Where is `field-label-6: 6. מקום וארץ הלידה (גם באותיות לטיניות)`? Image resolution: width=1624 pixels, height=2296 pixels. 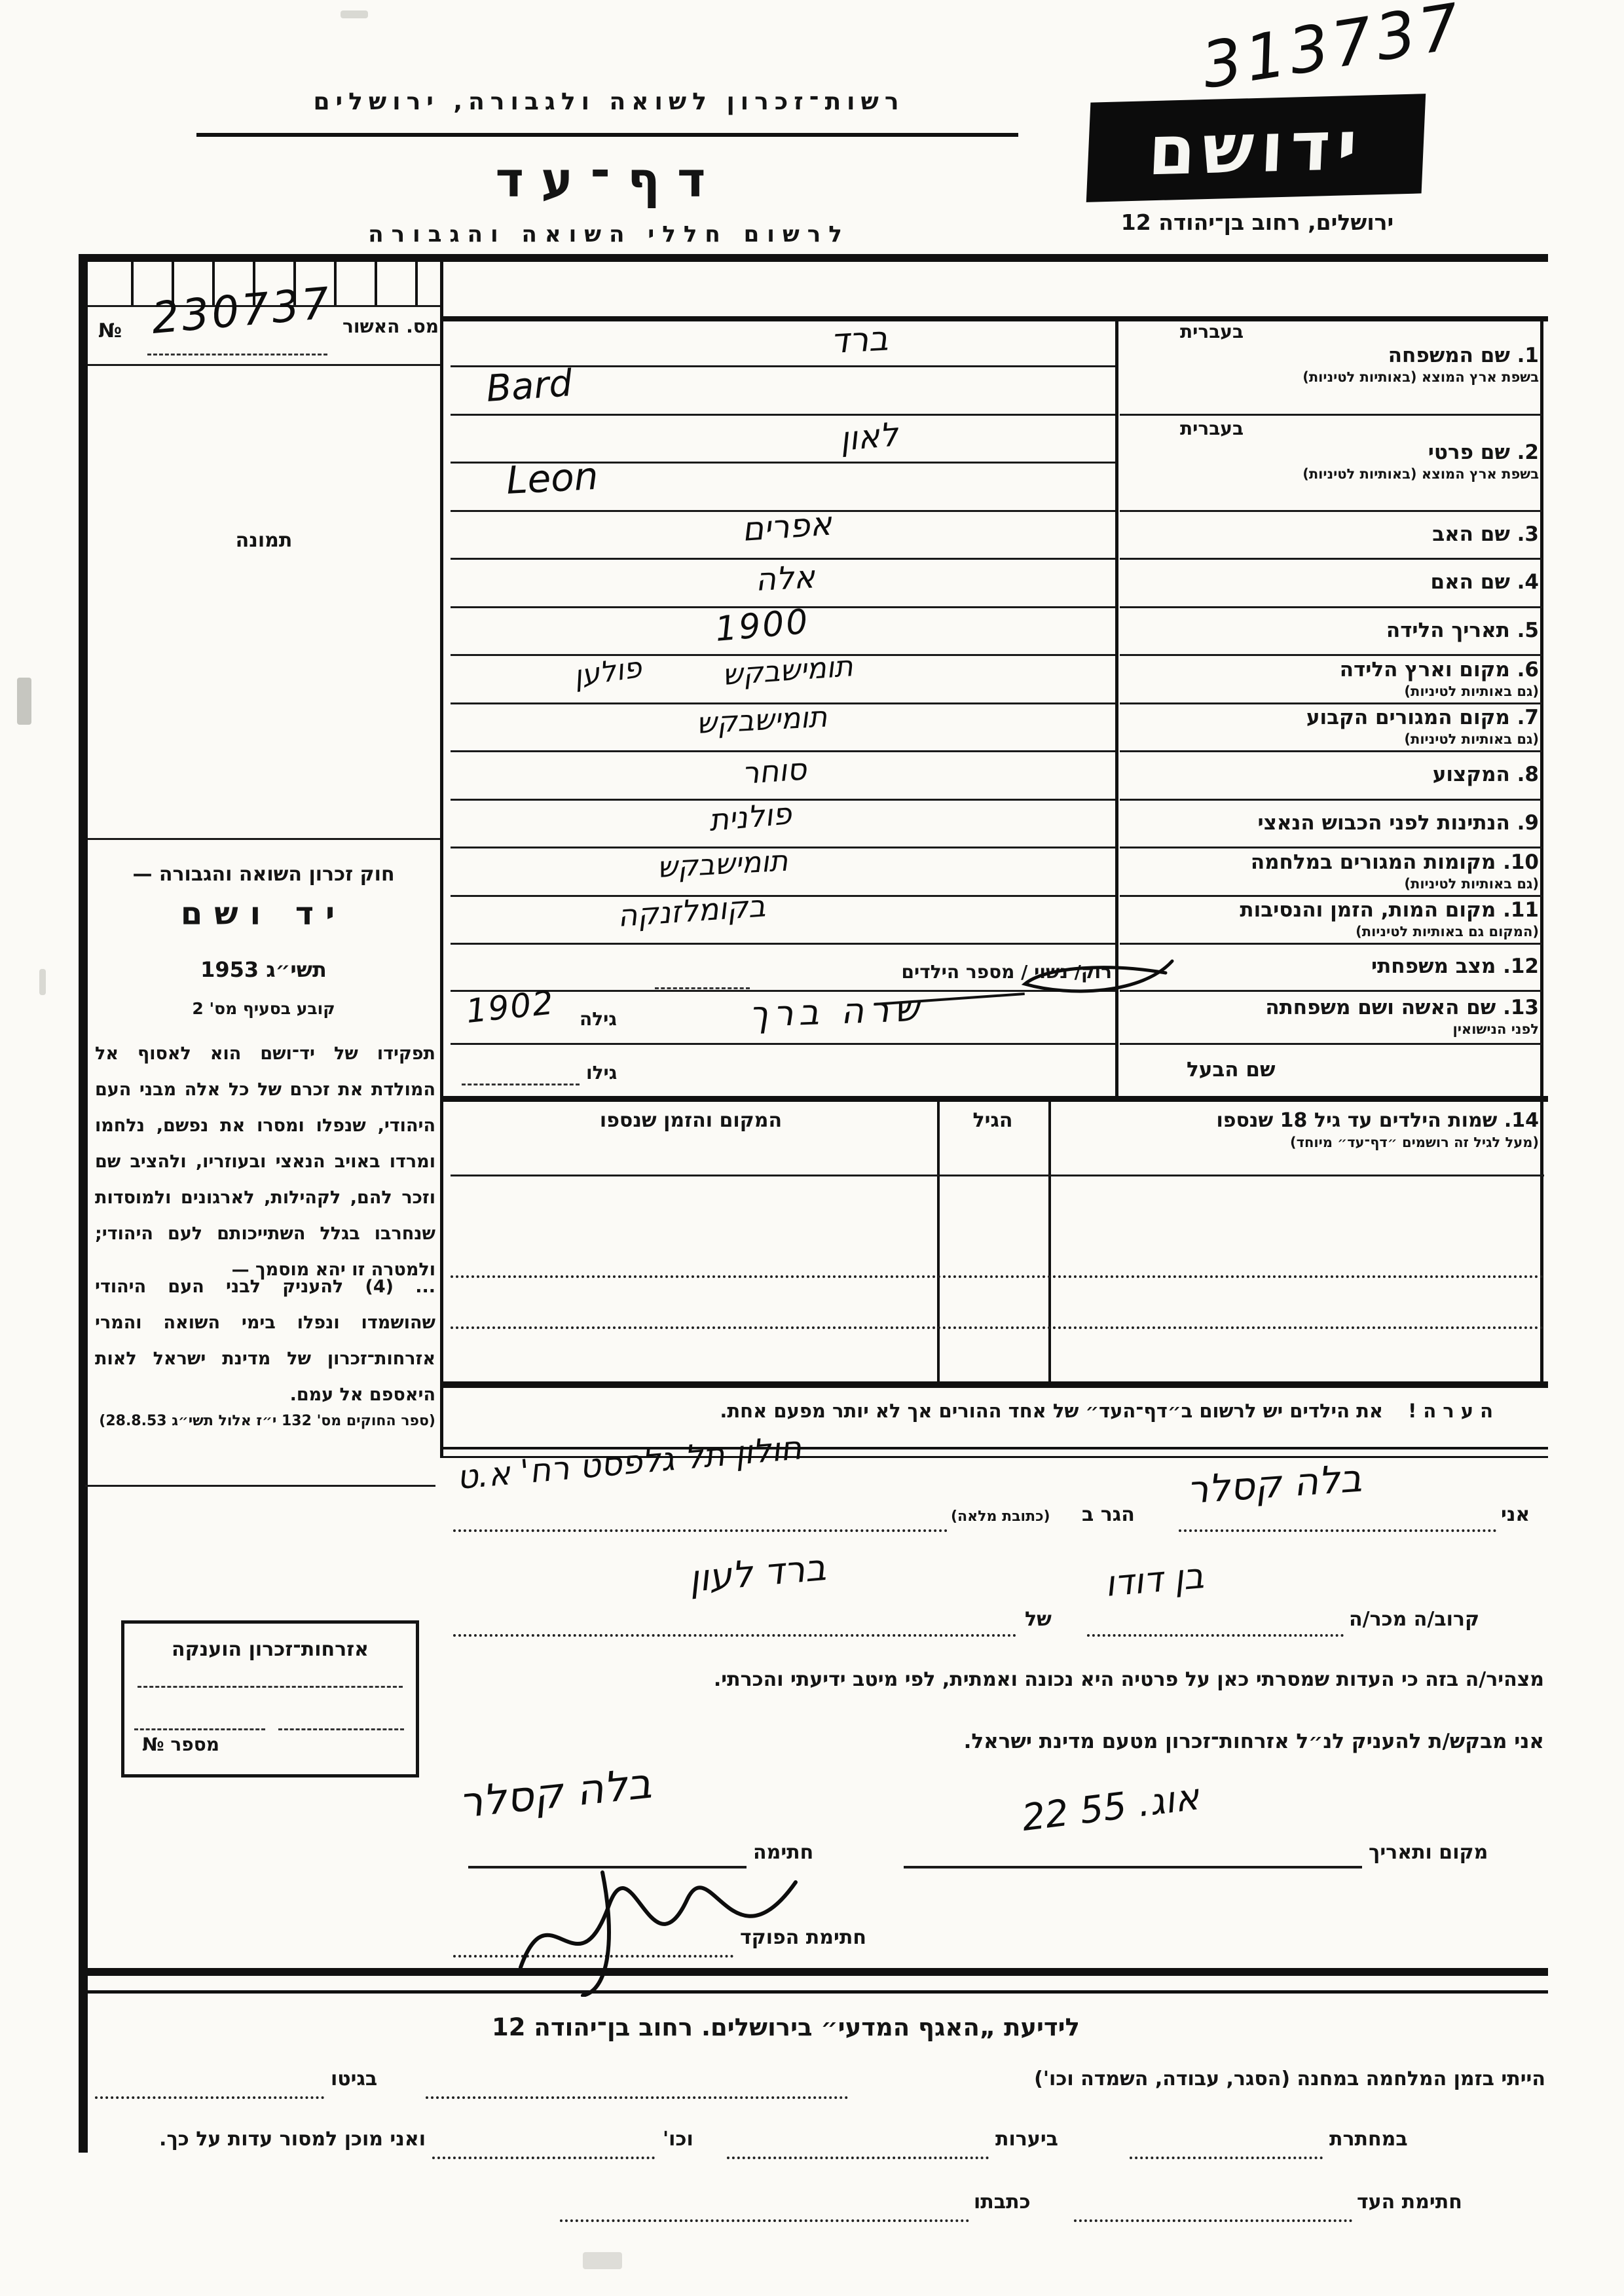 field-label-6: 6. מקום וארץ הלידה (גם באותיות לטיניות) is located at coordinates (1330, 678).